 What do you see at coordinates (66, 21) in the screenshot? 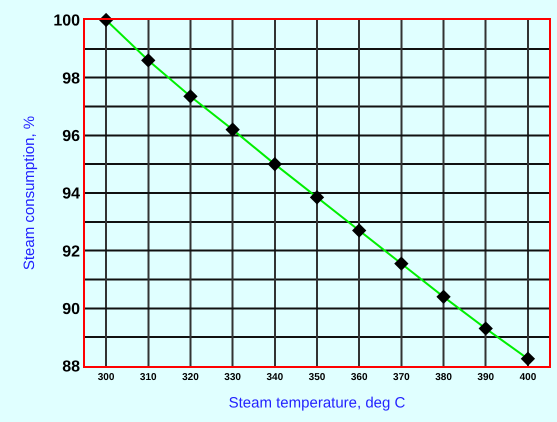
I see `y-tick-label: 100` at bounding box center [66, 21].